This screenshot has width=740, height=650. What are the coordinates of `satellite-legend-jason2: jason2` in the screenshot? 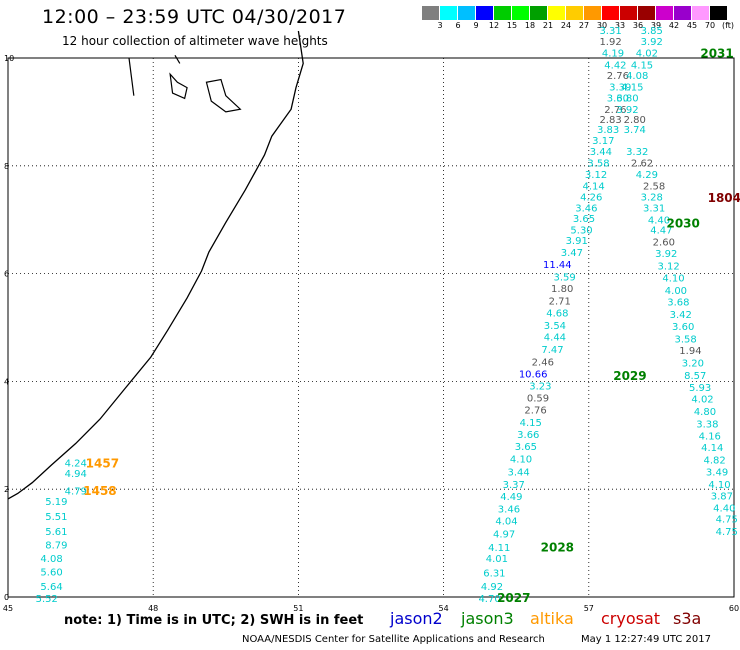 It's located at (416, 618).